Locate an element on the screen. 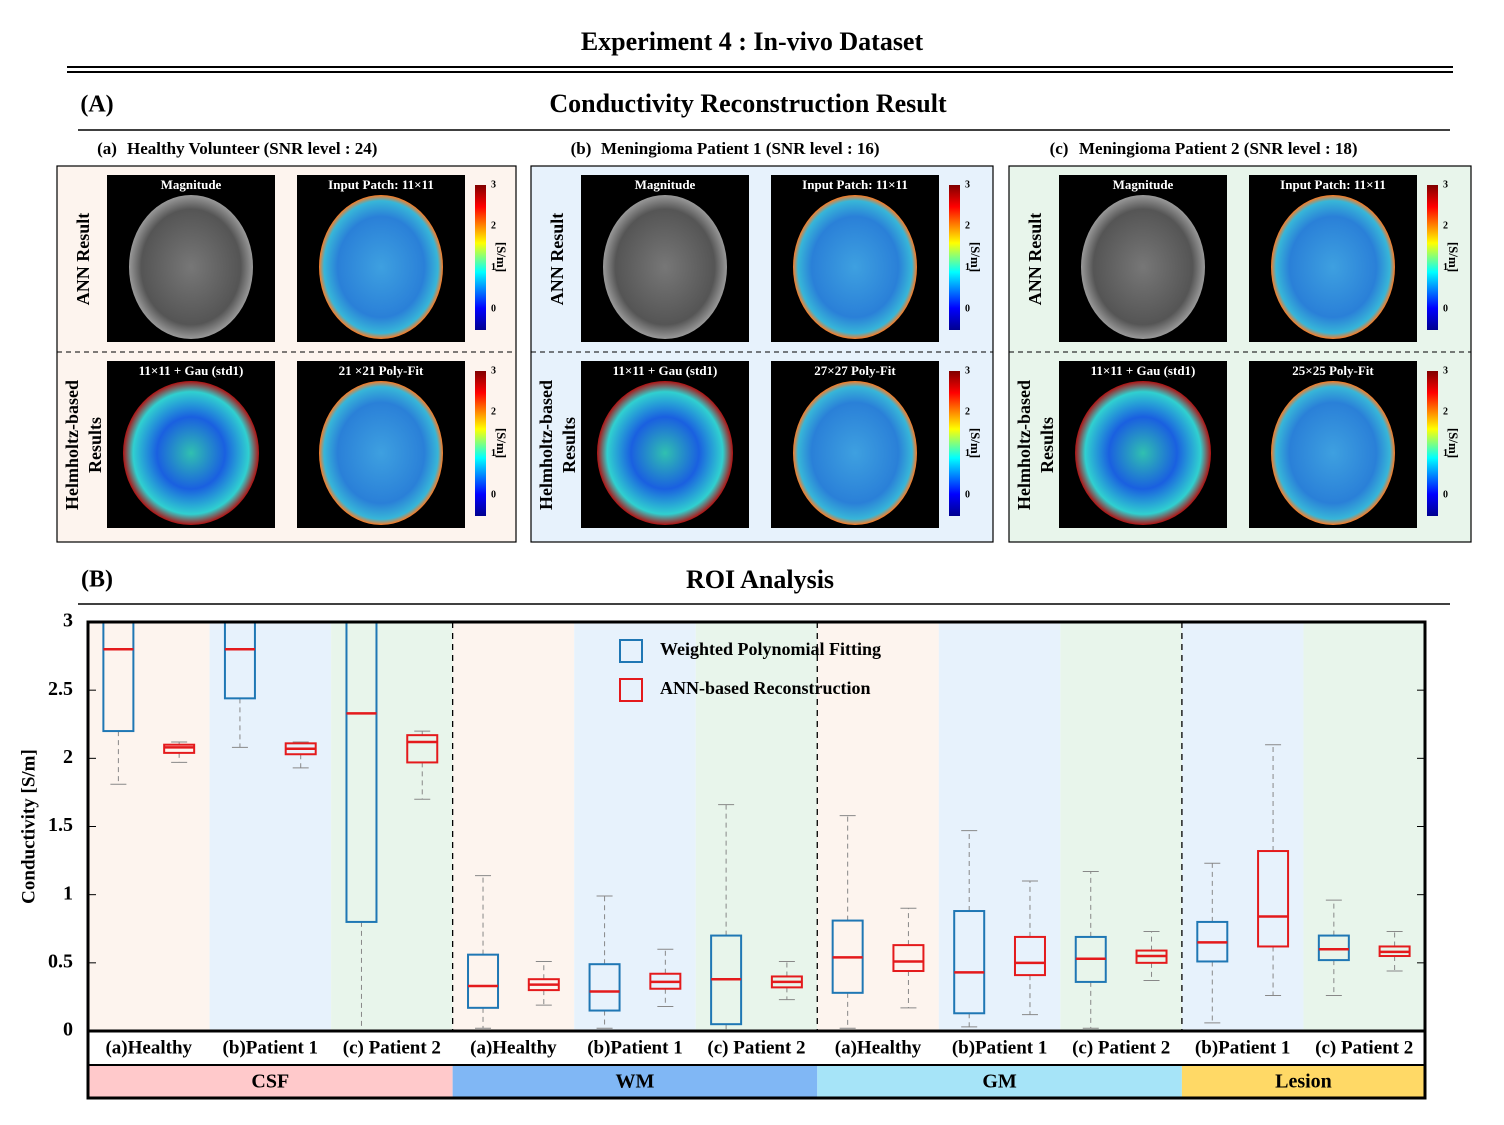 Image resolution: width=1504 pixels, height=1125 pixels. panel-title: Meningioma Patient 2 (SNR level : 18) is located at coordinates (1218, 148).